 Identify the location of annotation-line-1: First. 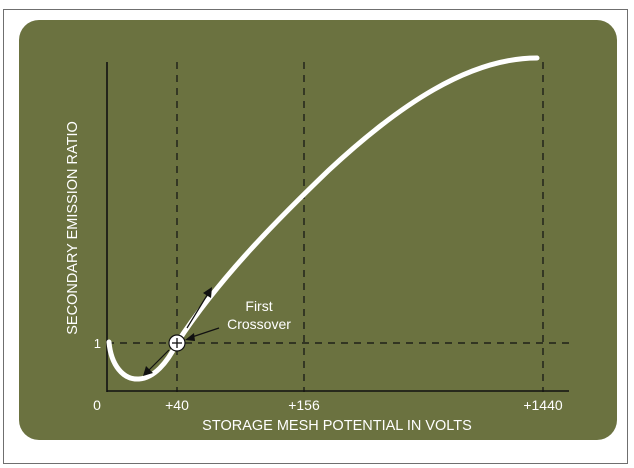
(258, 306).